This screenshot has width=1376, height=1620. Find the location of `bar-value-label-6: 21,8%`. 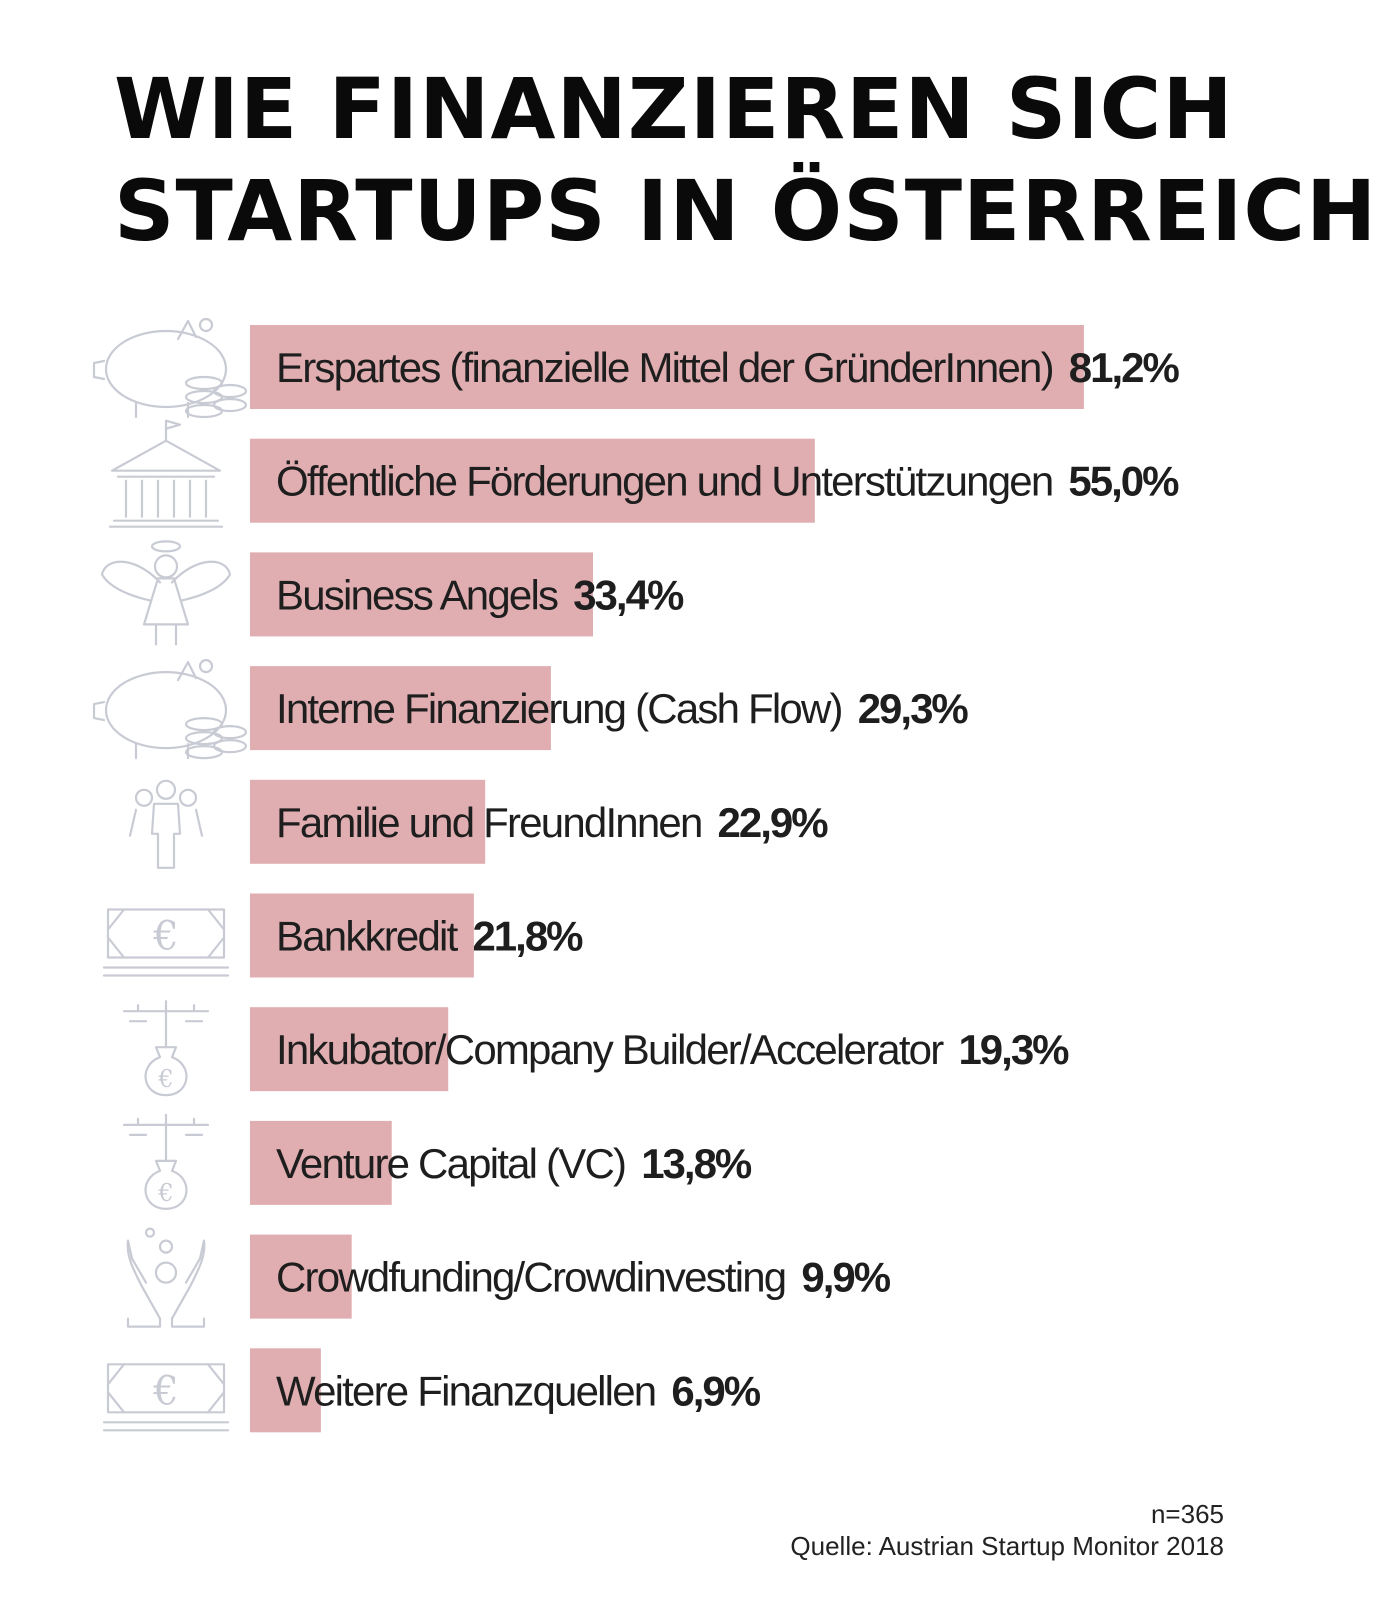

bar-value-label-6: 21,8% is located at coordinates (527, 936).